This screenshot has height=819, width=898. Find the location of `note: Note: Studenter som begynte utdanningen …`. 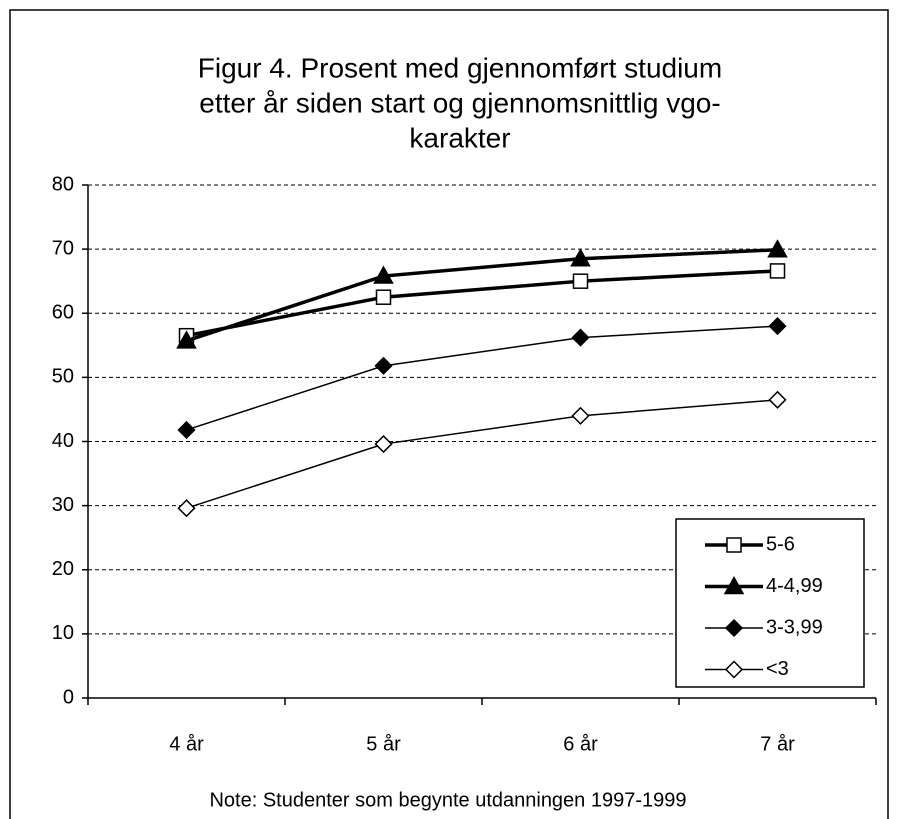

note: Note: Studenter som begynte utdanningen … is located at coordinates (447, 800).